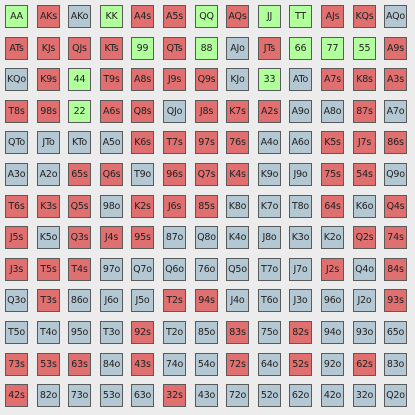 The width and height of the screenshot is (415, 415). I want to click on hand-cell: 32o, so click(364, 395).